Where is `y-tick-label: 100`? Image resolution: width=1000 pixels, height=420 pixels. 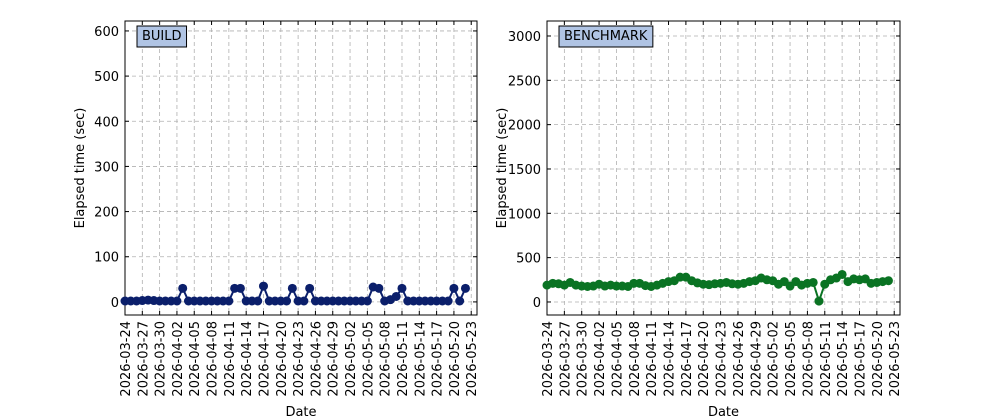 y-tick-label: 100 is located at coordinates (106, 258).